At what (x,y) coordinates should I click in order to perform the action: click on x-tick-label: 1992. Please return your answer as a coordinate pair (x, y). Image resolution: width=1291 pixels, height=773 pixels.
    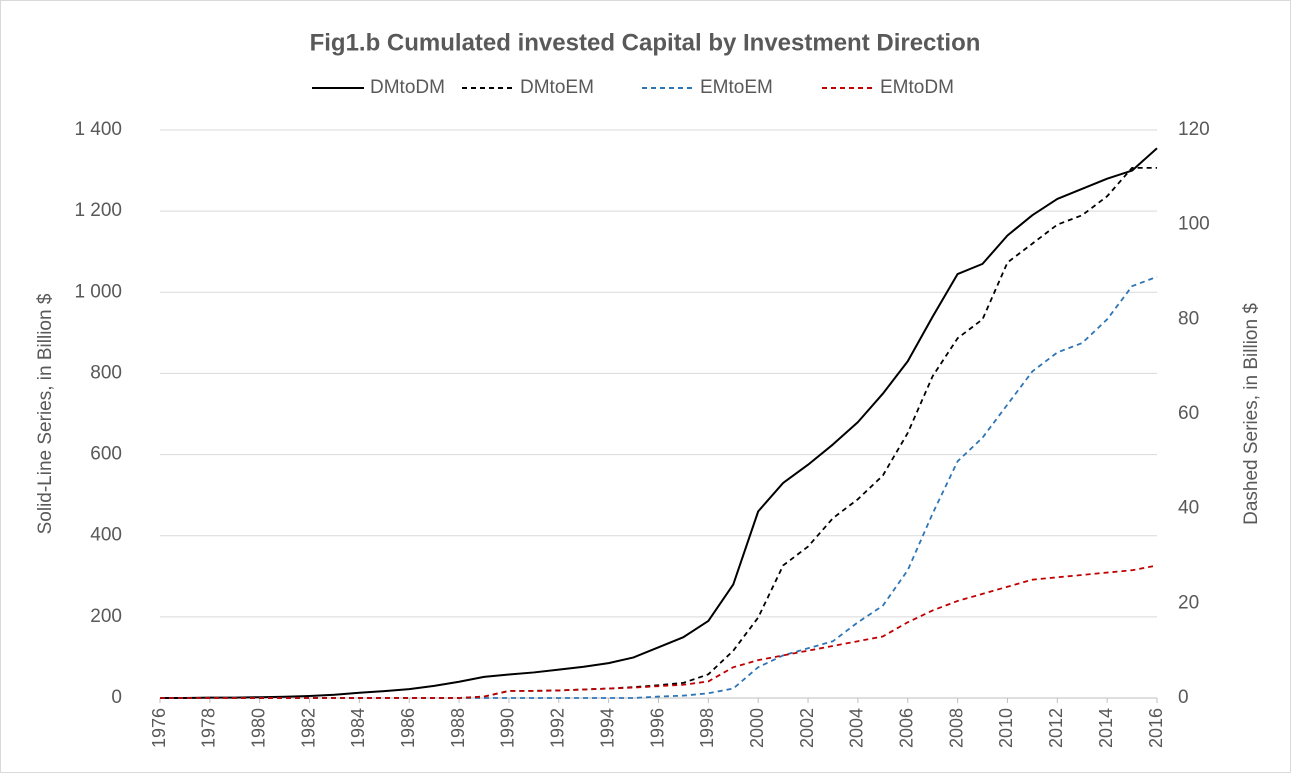
    Looking at the image, I should click on (558, 728).